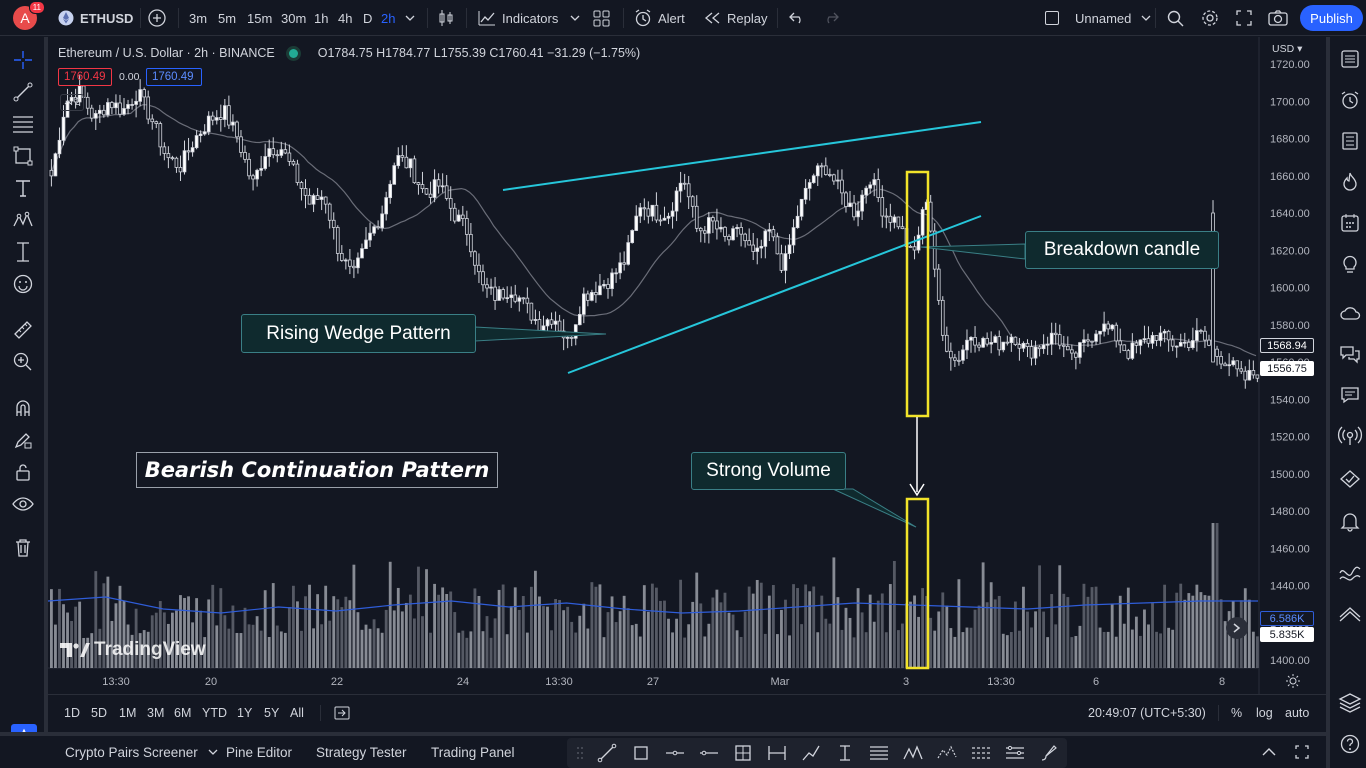 The width and height of the screenshot is (1366, 768). Describe the element at coordinates (777, 753) in the screenshot. I see `fav-date-range` at that location.